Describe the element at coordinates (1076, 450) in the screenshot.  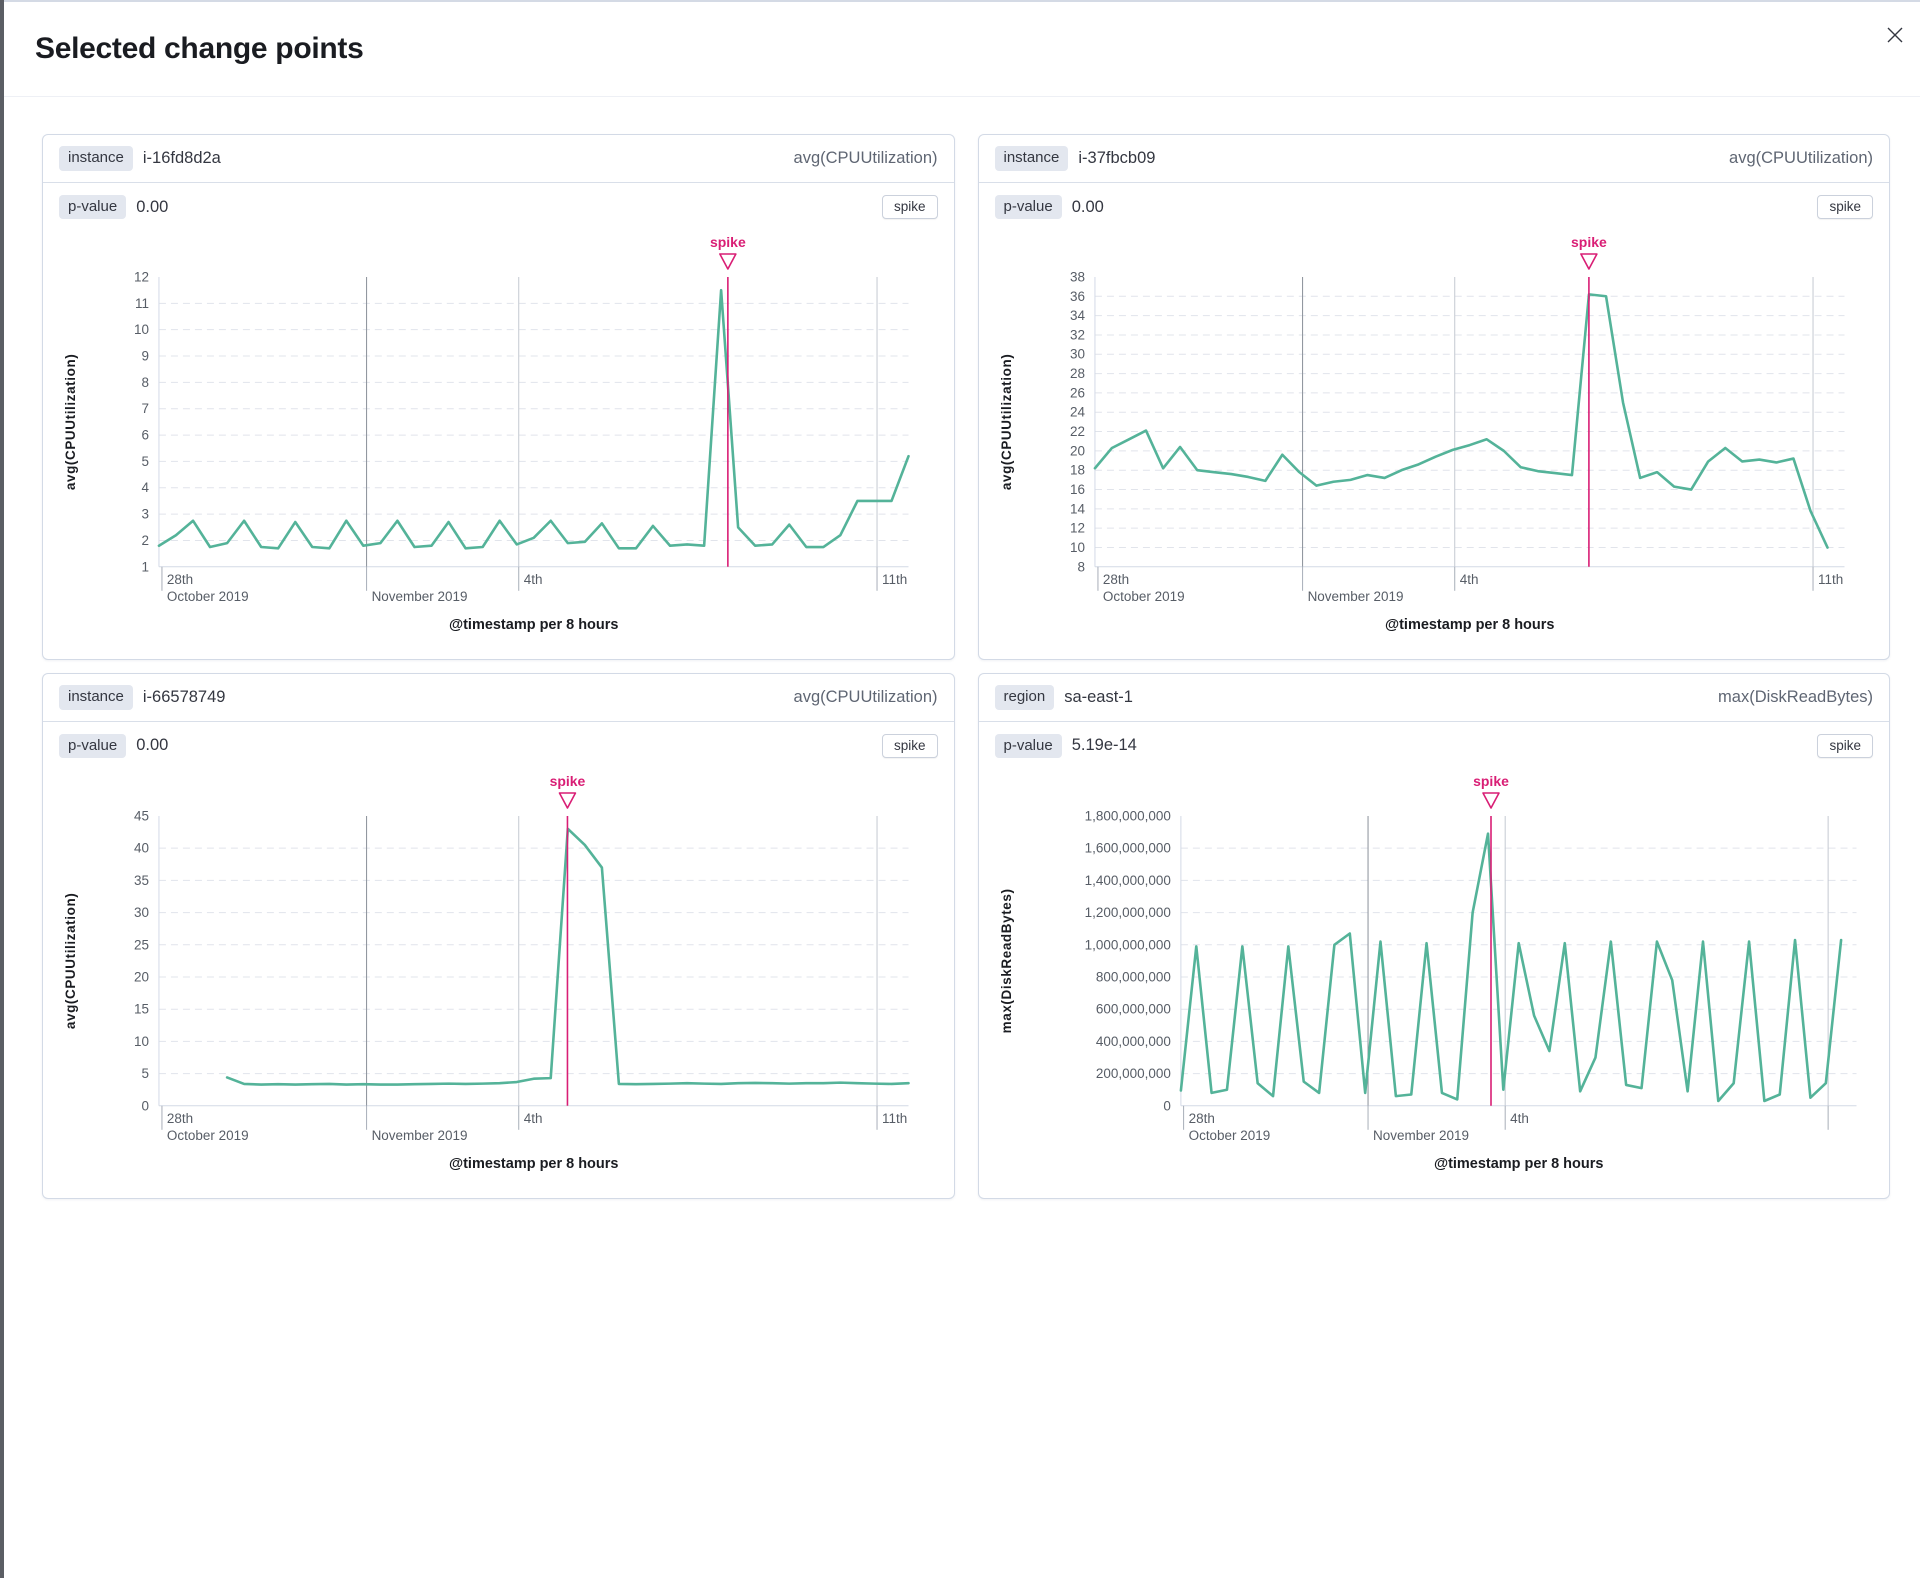
I see `svg-text: 20` at that location.